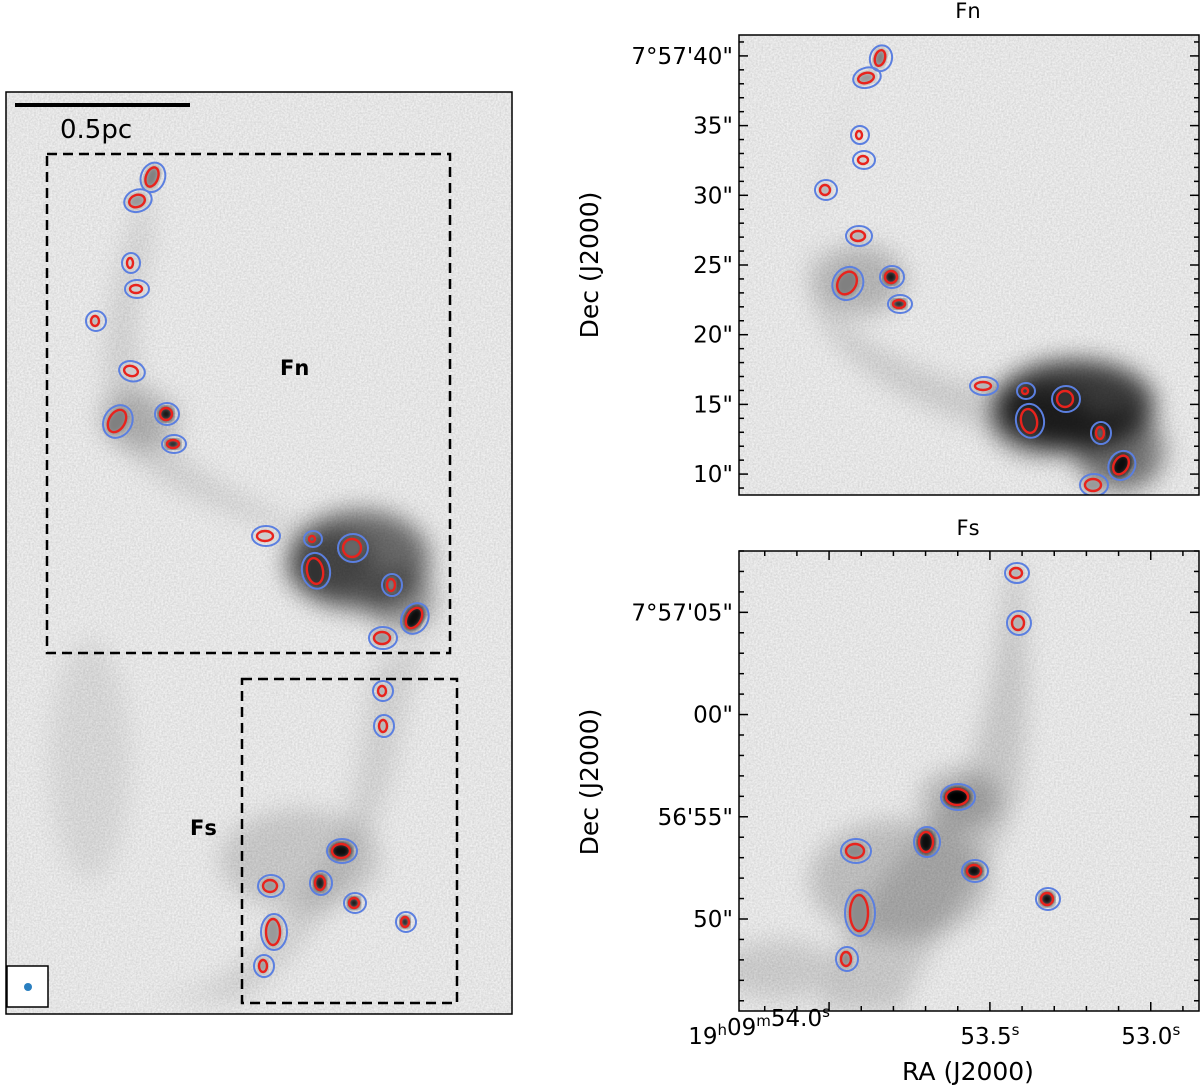  Describe the element at coordinates (713, 475) in the screenshot. I see `fn-ytick-label: 10"` at that location.